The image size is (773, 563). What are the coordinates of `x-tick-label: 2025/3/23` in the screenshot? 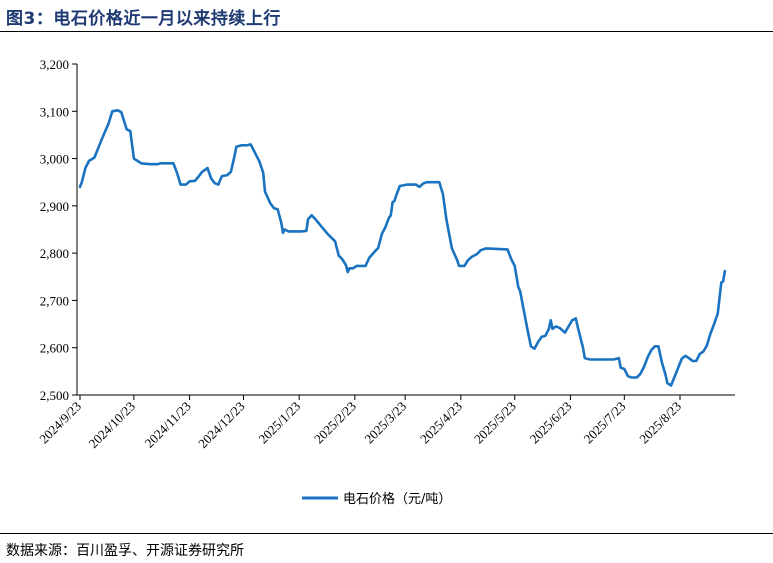 It's located at (385, 423).